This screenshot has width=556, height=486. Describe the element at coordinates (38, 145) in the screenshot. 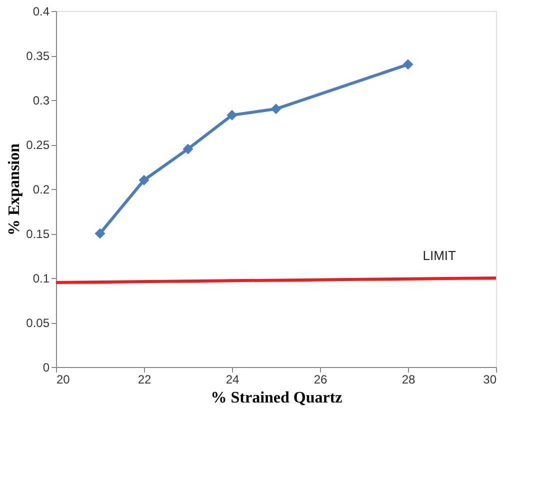

I see `y-tick-label: 0.25` at that location.